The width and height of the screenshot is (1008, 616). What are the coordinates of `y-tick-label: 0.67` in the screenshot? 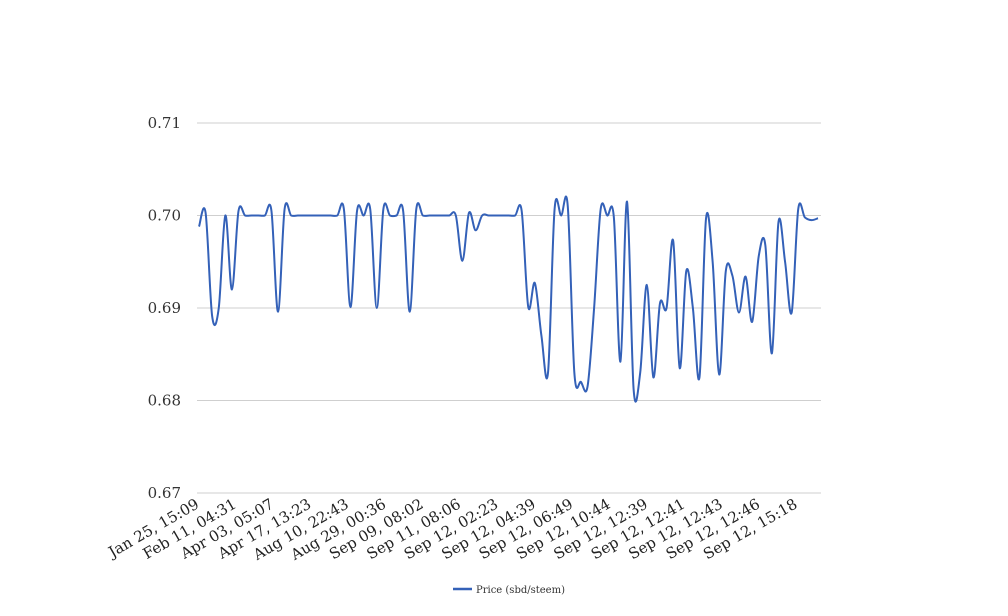 It's located at (164, 493).